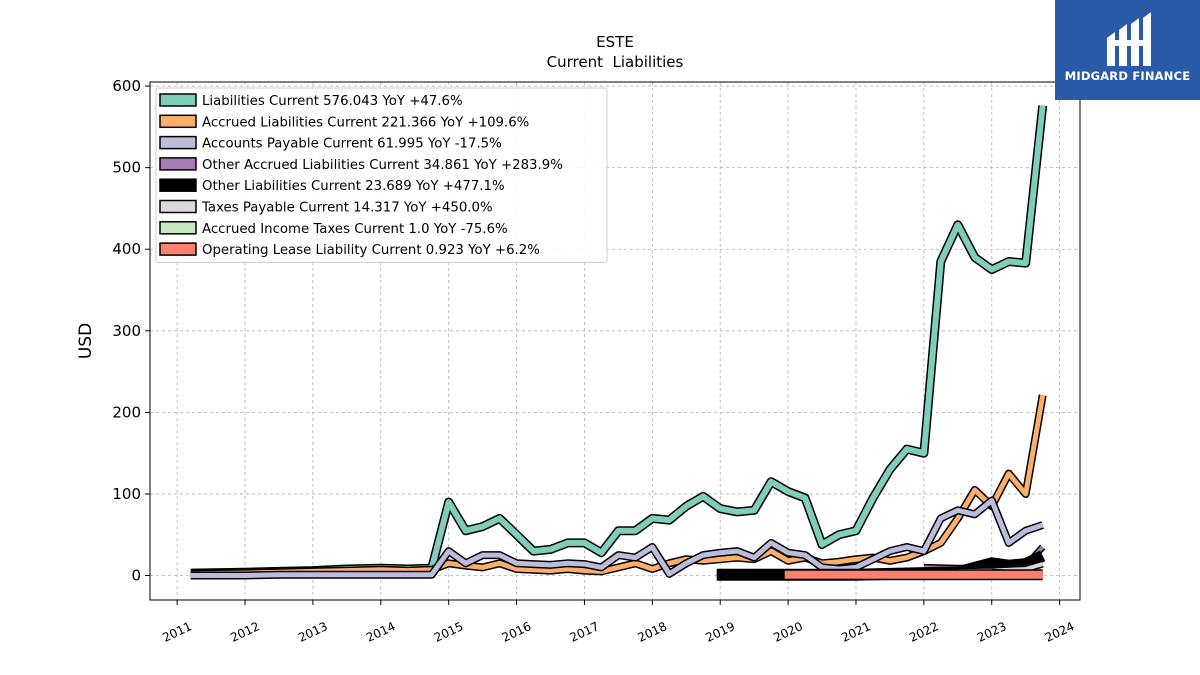 Image resolution: width=1200 pixels, height=675 pixels. I want to click on logo-mark-icon, so click(1129, 39).